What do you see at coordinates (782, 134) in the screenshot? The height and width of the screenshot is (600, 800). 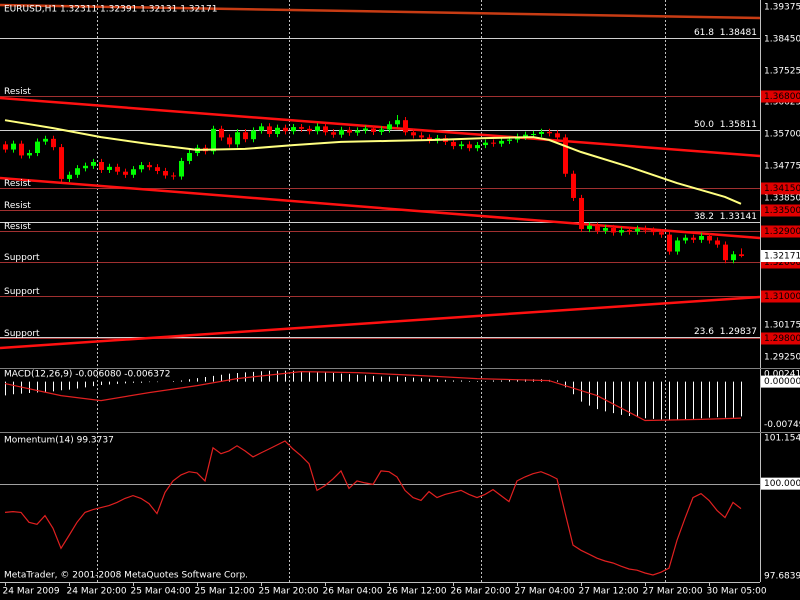 I see `y-tick-label: 1.35700` at bounding box center [782, 134].